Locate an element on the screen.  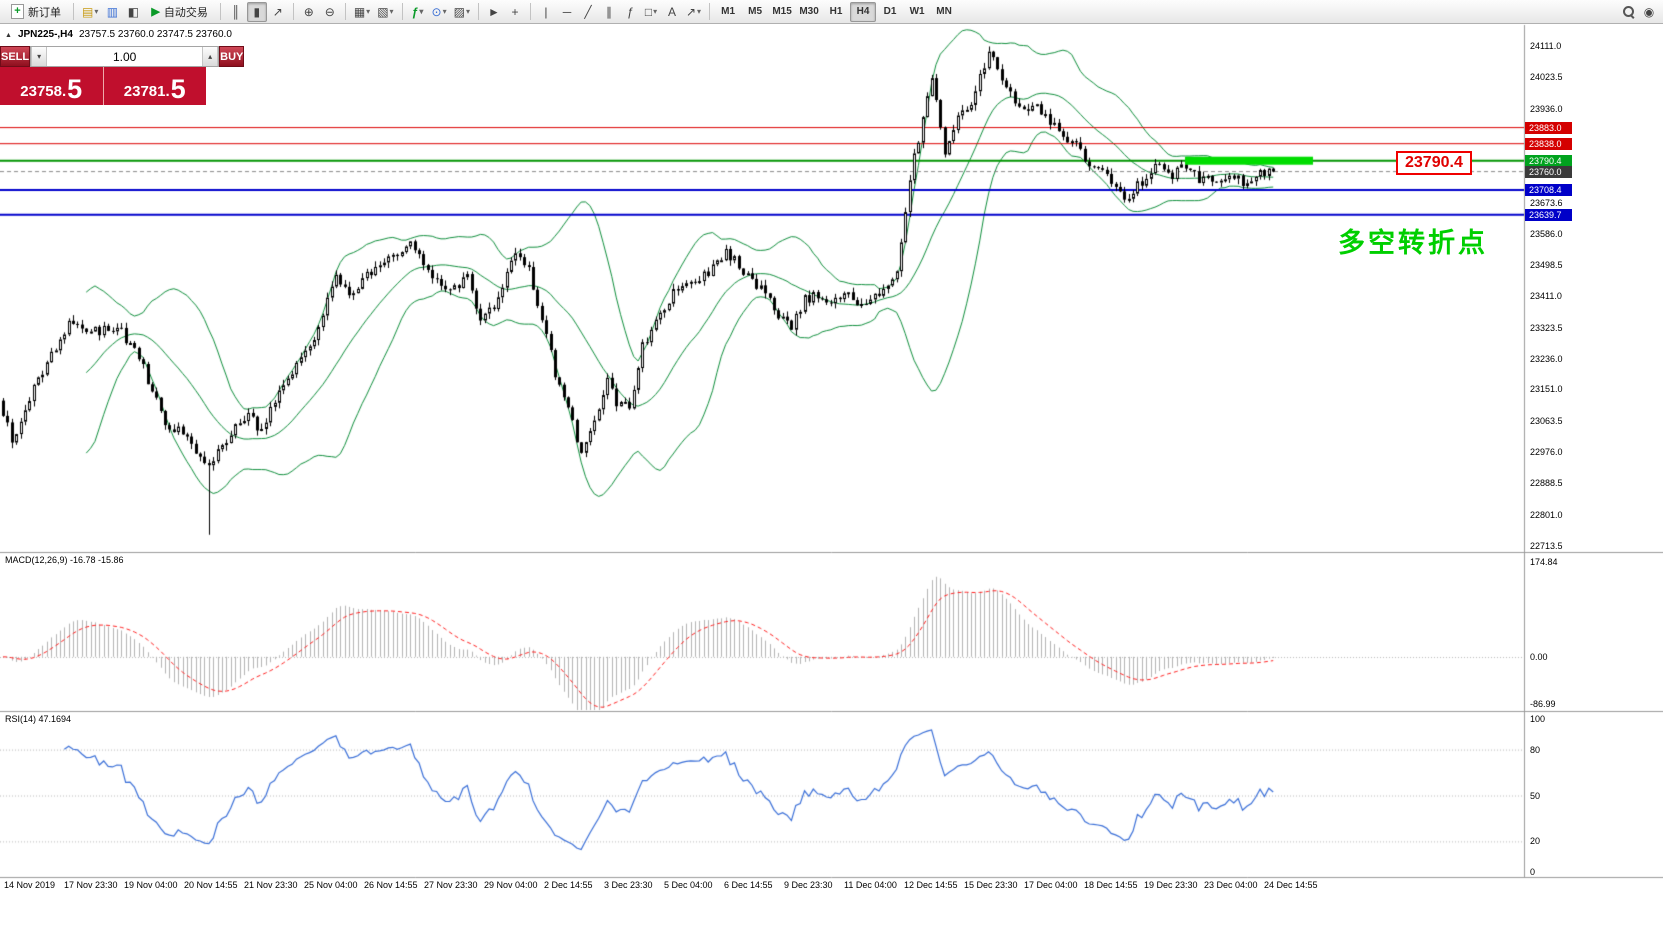
autotrading-button: ▶ 自动交易 is located at coordinates (179, 12).